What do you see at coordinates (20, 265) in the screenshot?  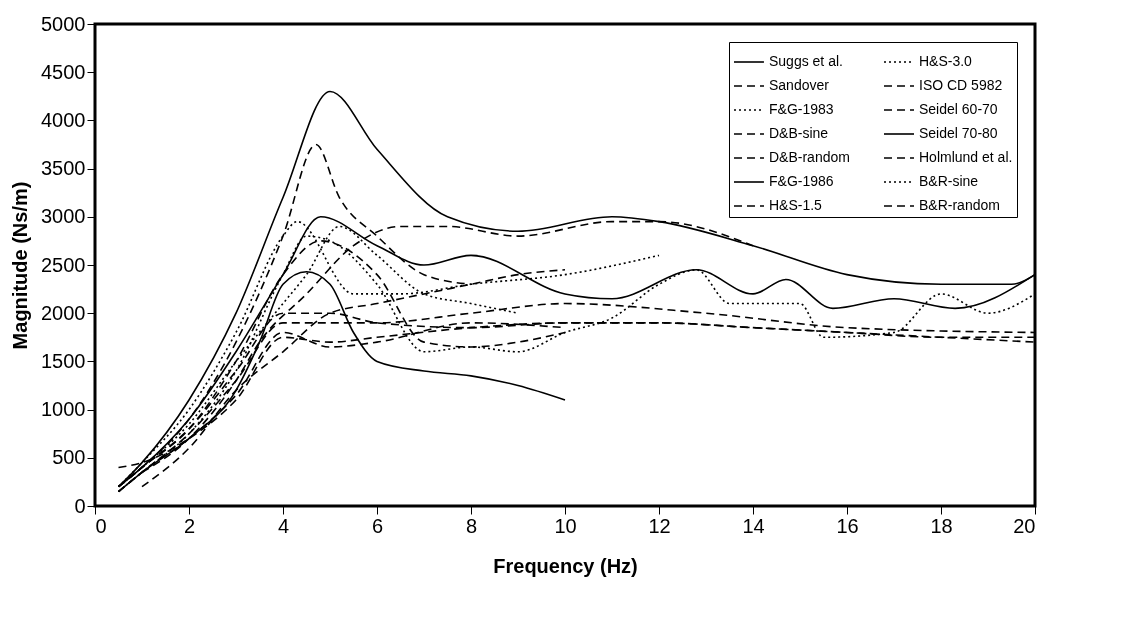 I see `y-axis-title: Magnitude (Ns/m)` at bounding box center [20, 265].